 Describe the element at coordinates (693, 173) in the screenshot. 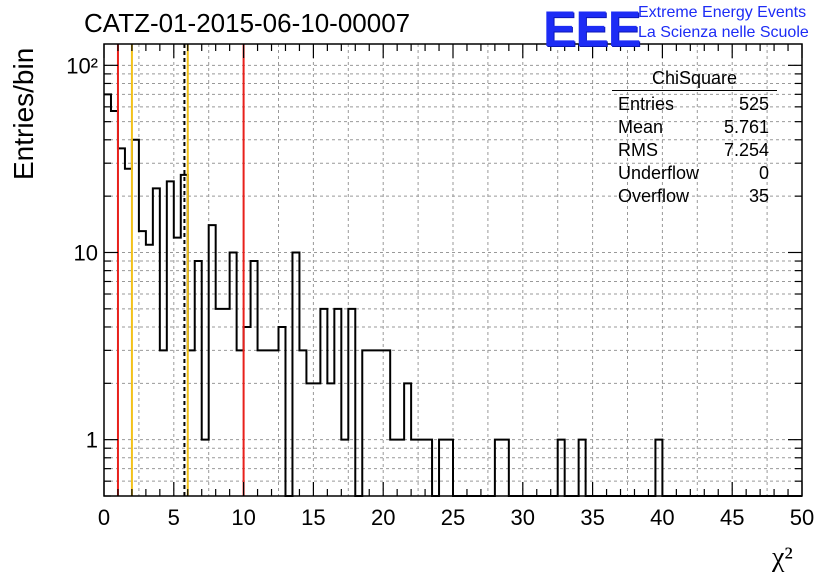

I see `stats-row-underflow: Underflow 0` at that location.